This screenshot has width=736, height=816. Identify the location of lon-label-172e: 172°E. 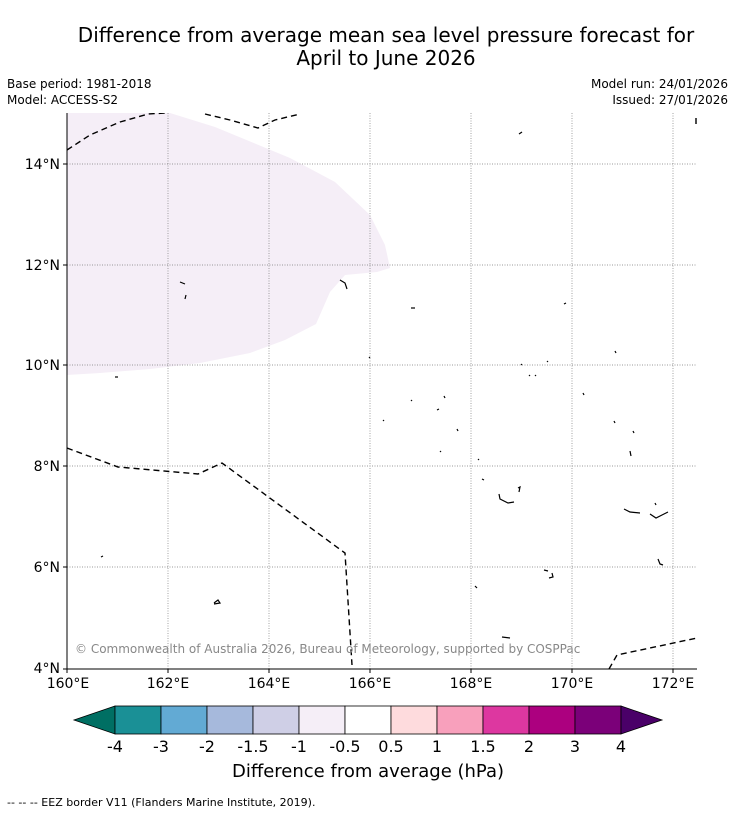
(673, 684).